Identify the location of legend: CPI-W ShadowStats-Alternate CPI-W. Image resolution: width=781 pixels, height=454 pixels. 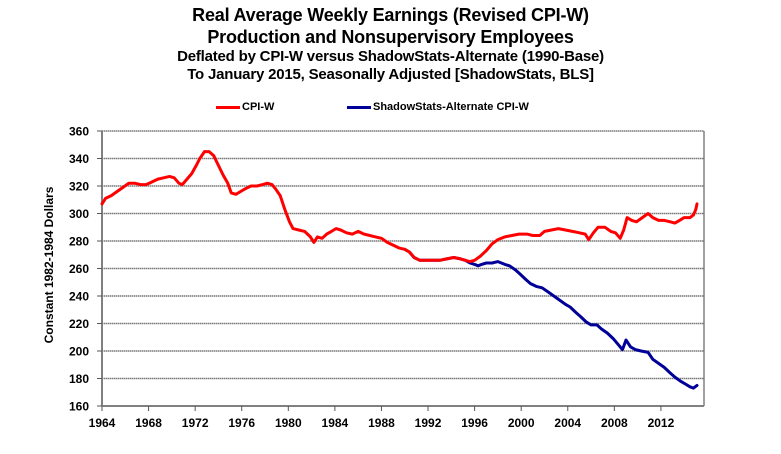
(390, 108).